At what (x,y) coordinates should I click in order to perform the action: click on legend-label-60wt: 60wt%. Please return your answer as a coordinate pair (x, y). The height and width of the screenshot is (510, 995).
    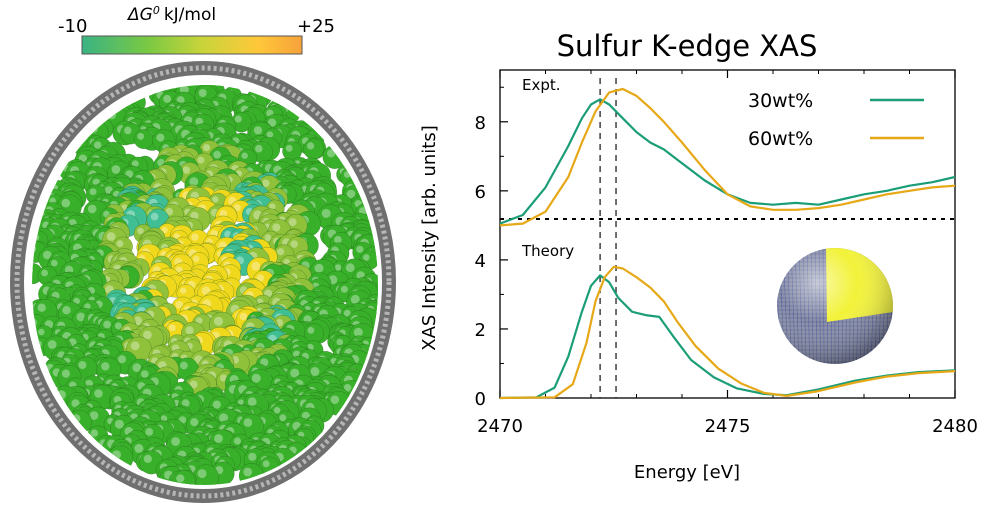
    Looking at the image, I should click on (780, 139).